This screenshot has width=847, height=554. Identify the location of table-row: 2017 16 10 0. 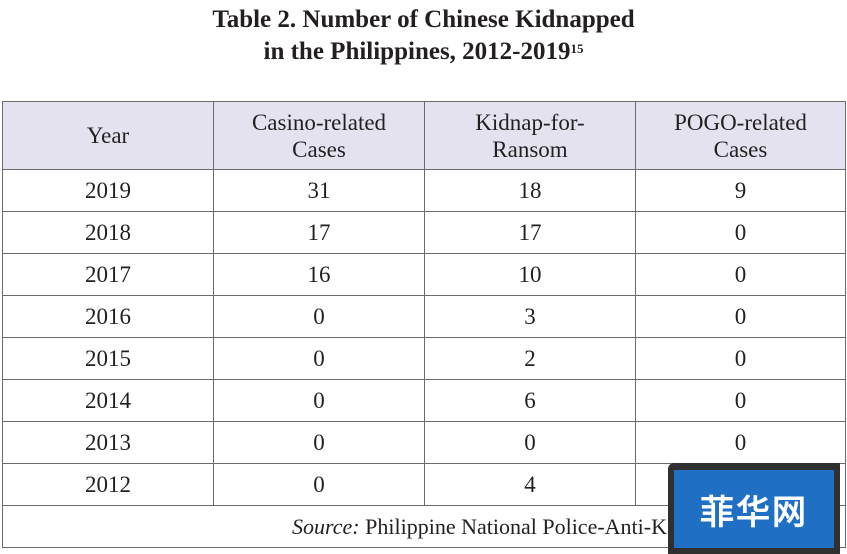
(424, 274).